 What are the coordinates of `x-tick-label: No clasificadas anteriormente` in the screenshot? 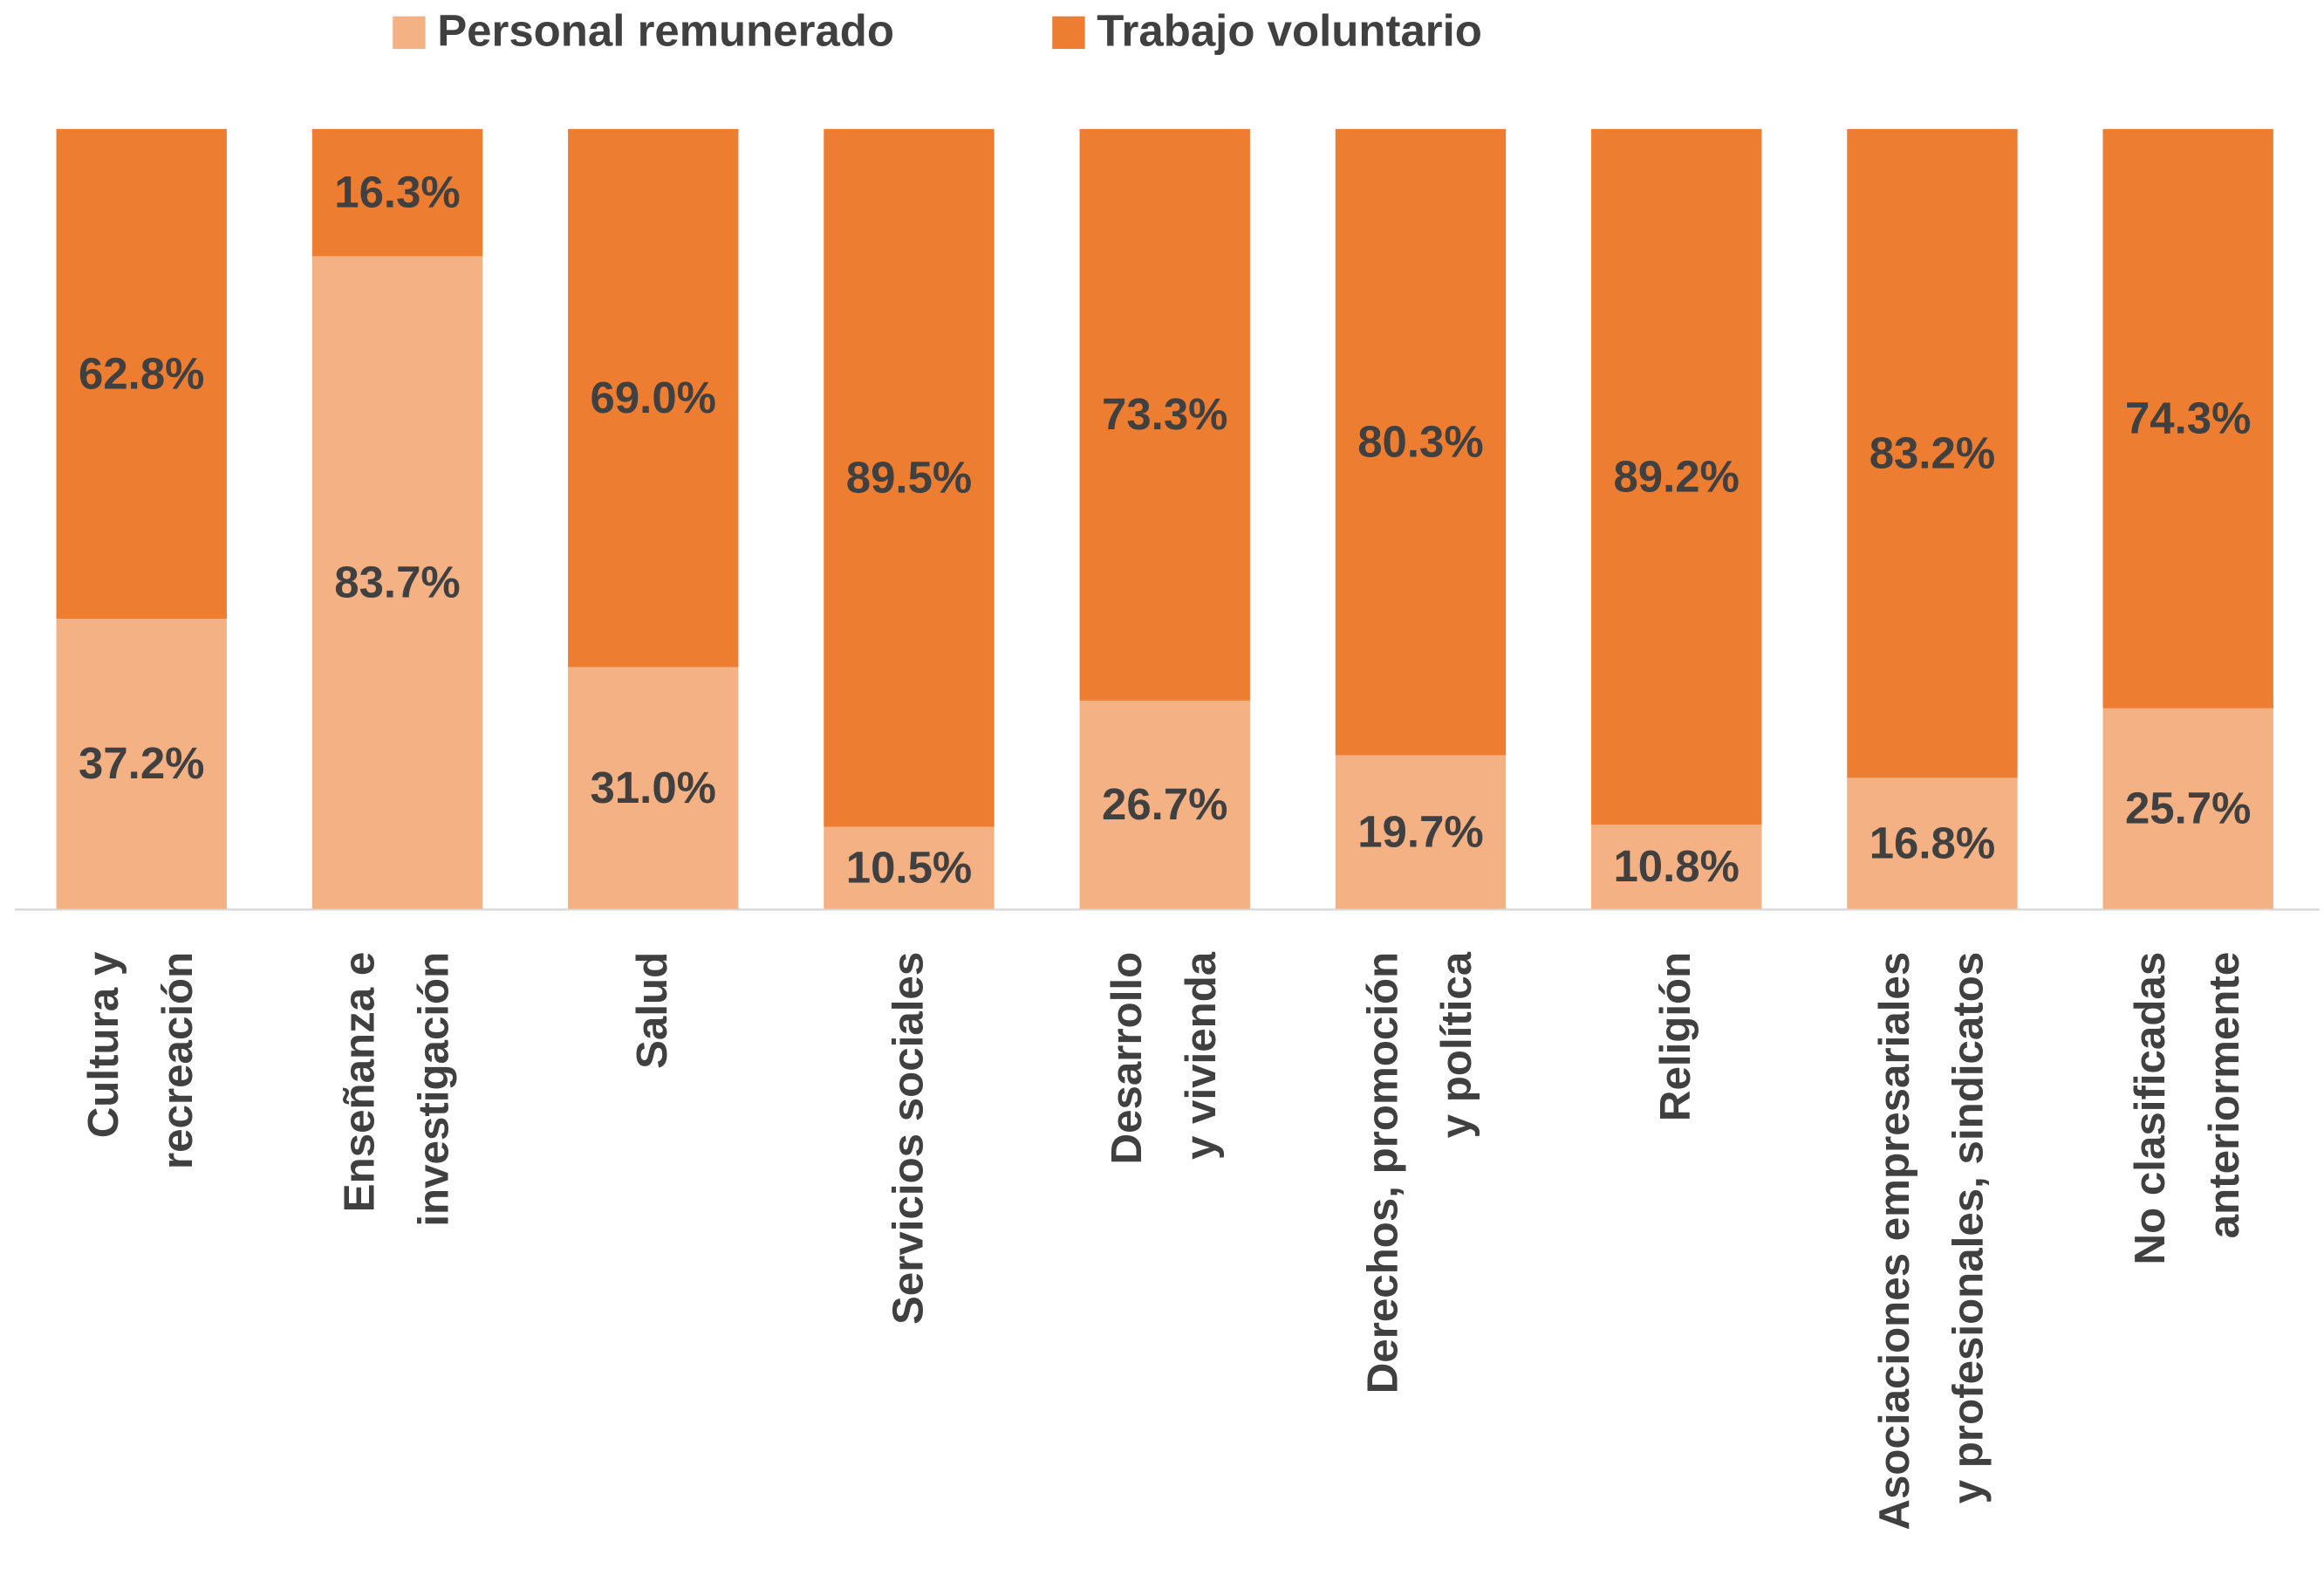 It's located at (2188, 1108).